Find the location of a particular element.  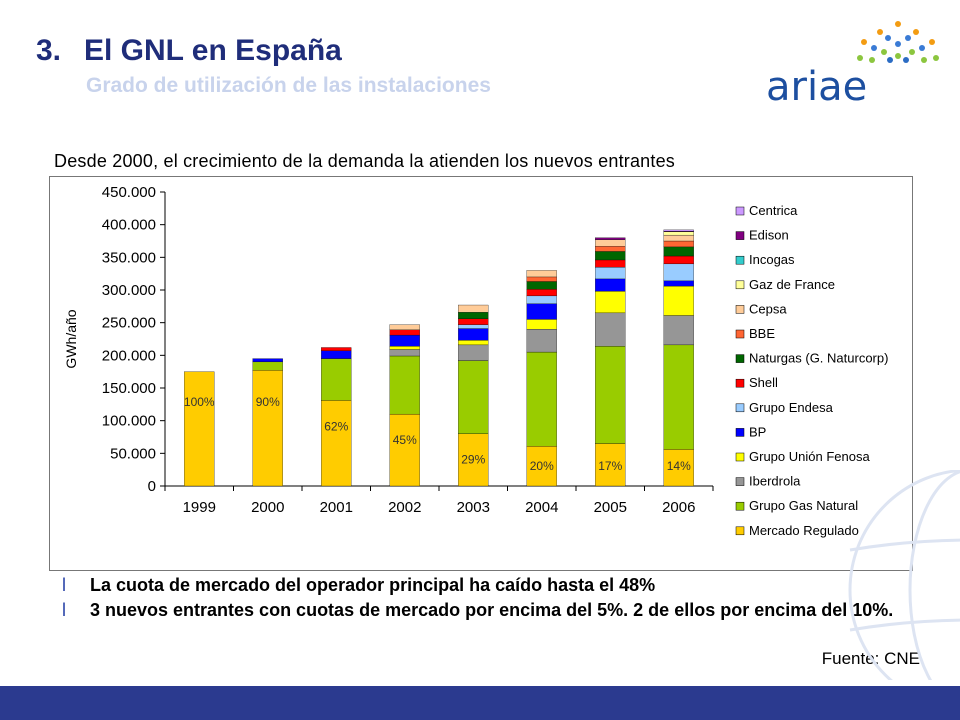

section-number: 3. is located at coordinates (49, 50).